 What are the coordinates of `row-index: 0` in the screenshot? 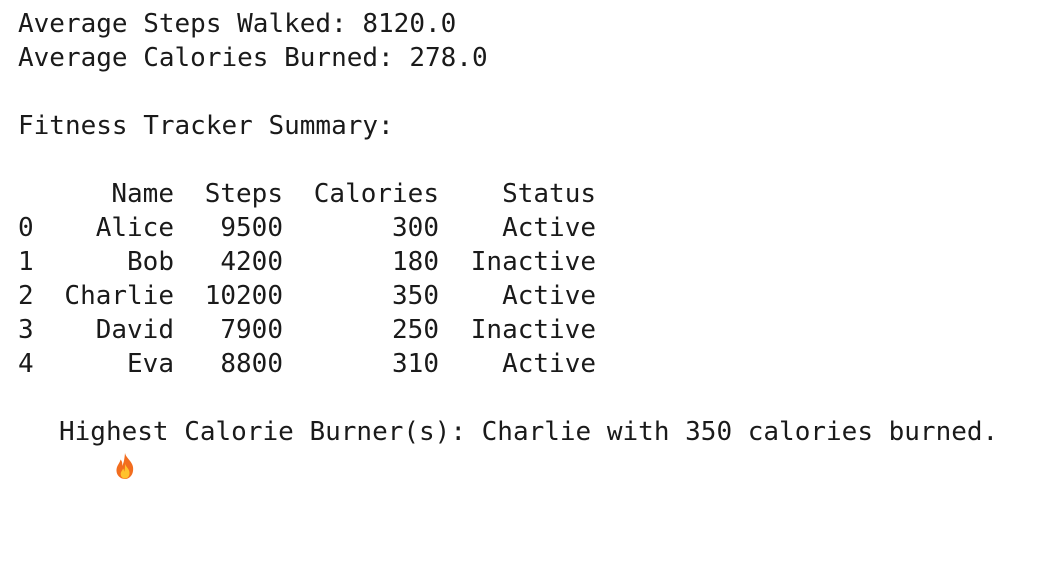 It's located at (26, 228).